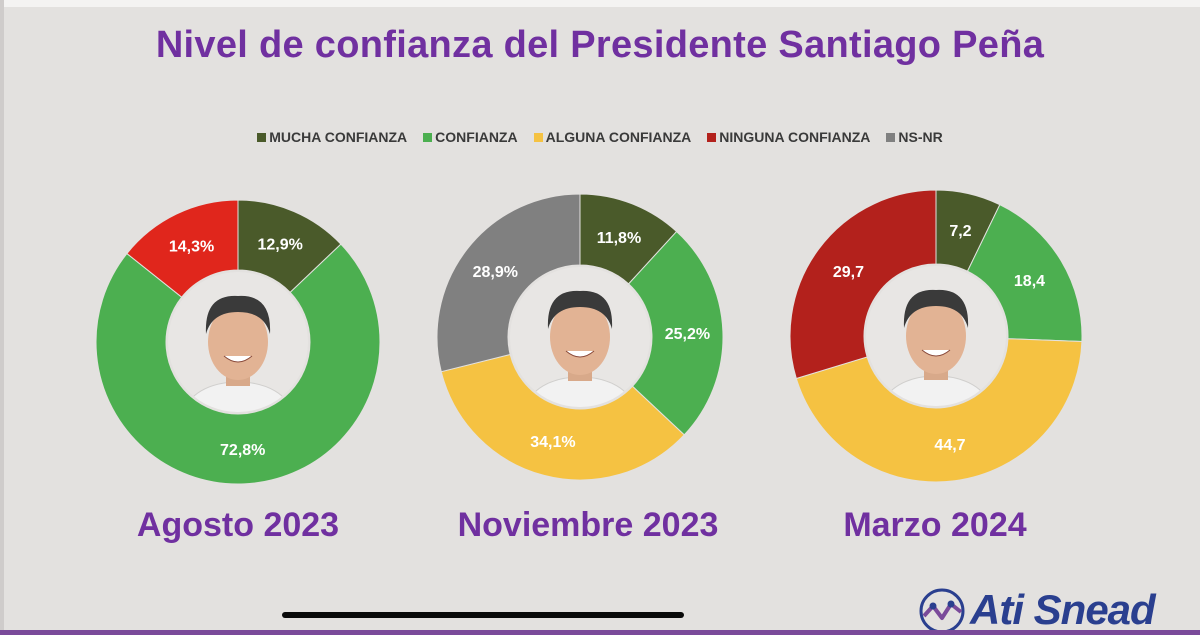  What do you see at coordinates (1063, 609) in the screenshot?
I see `brand-name: Ati Snead` at bounding box center [1063, 609].